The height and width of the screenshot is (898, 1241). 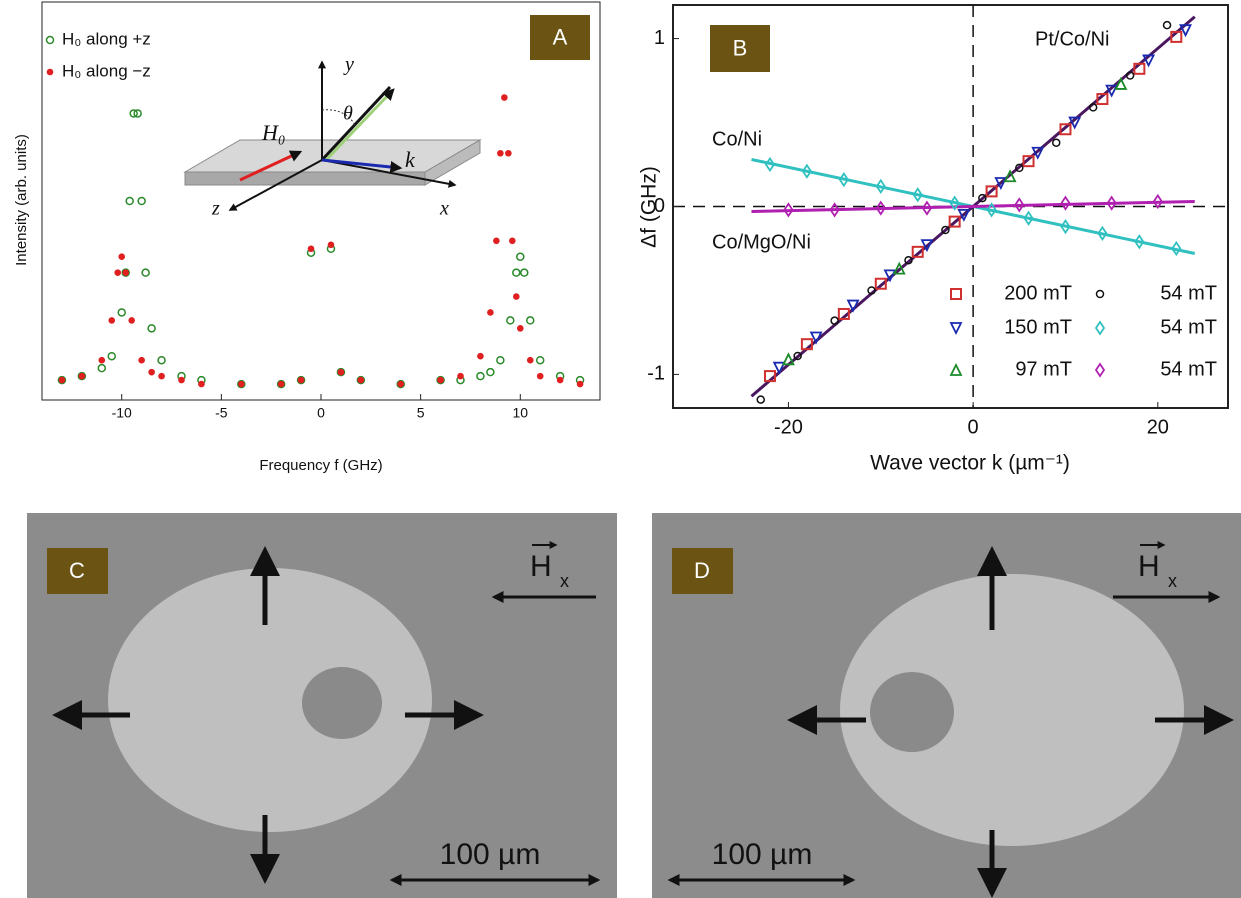 What do you see at coordinates (106, 38) in the screenshot?
I see `legend-label: H₀ along +z` at bounding box center [106, 38].